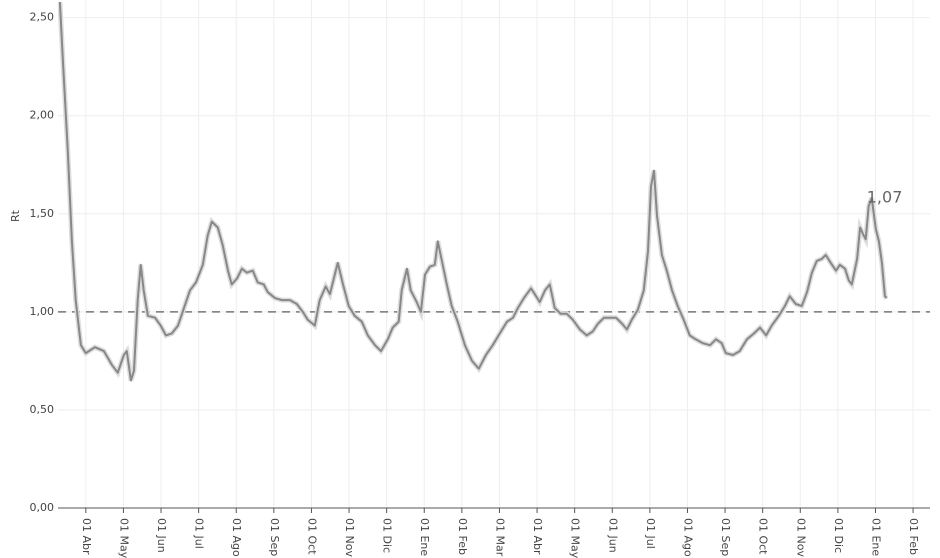 The width and height of the screenshot is (940, 558). Describe the element at coordinates (42, 409) in the screenshot. I see `y-tick-label: 0,50` at that location.